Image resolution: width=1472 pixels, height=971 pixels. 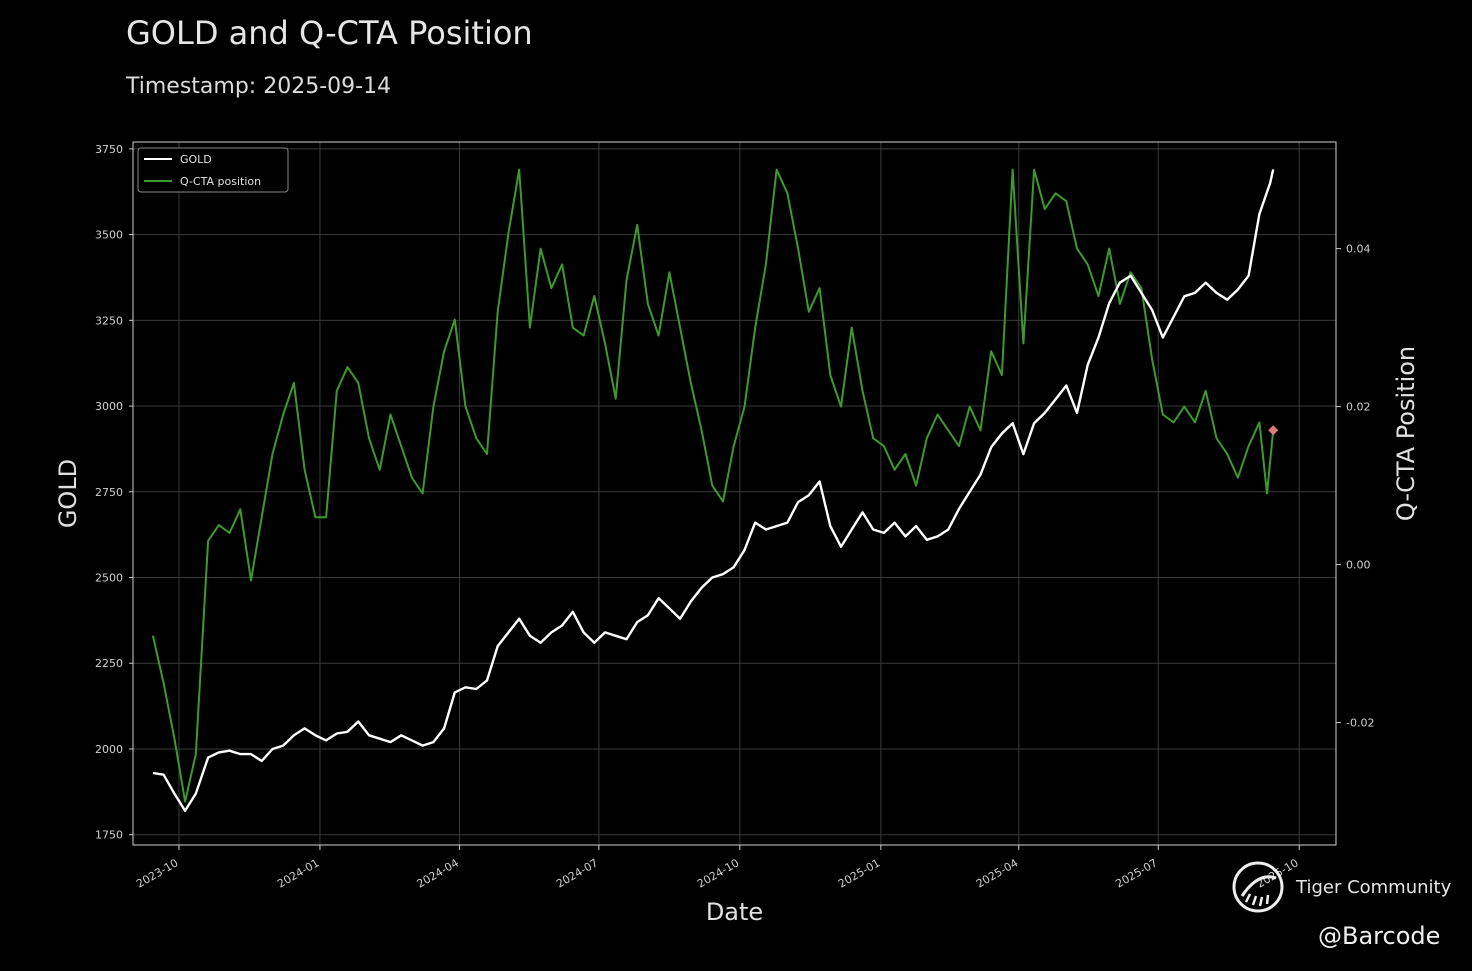 What do you see at coordinates (1406, 433) in the screenshot?
I see `y-axis-right-label: Q-CTA Position` at bounding box center [1406, 433].